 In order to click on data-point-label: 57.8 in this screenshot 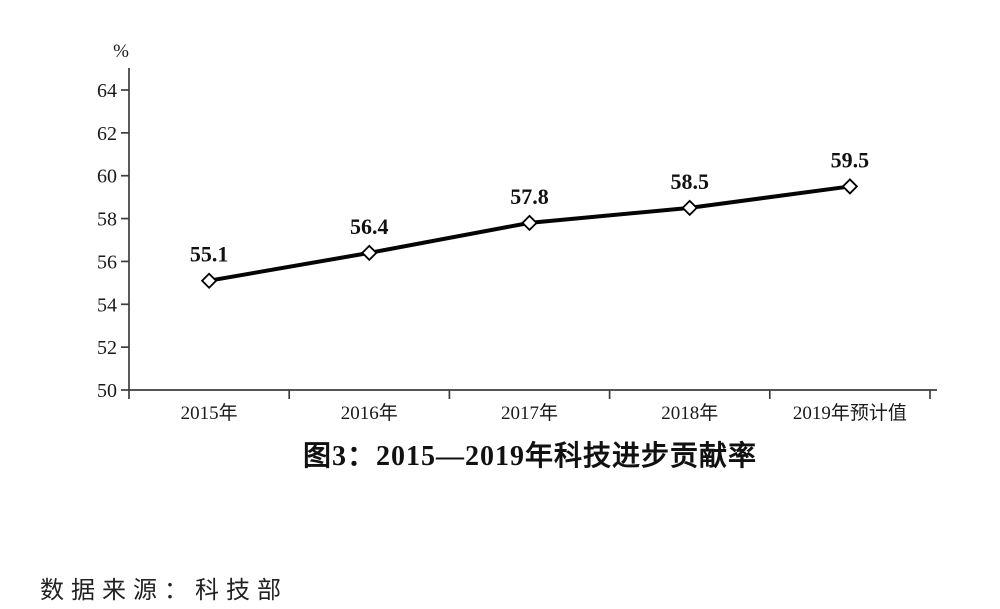, I will do `click(529, 196)`.